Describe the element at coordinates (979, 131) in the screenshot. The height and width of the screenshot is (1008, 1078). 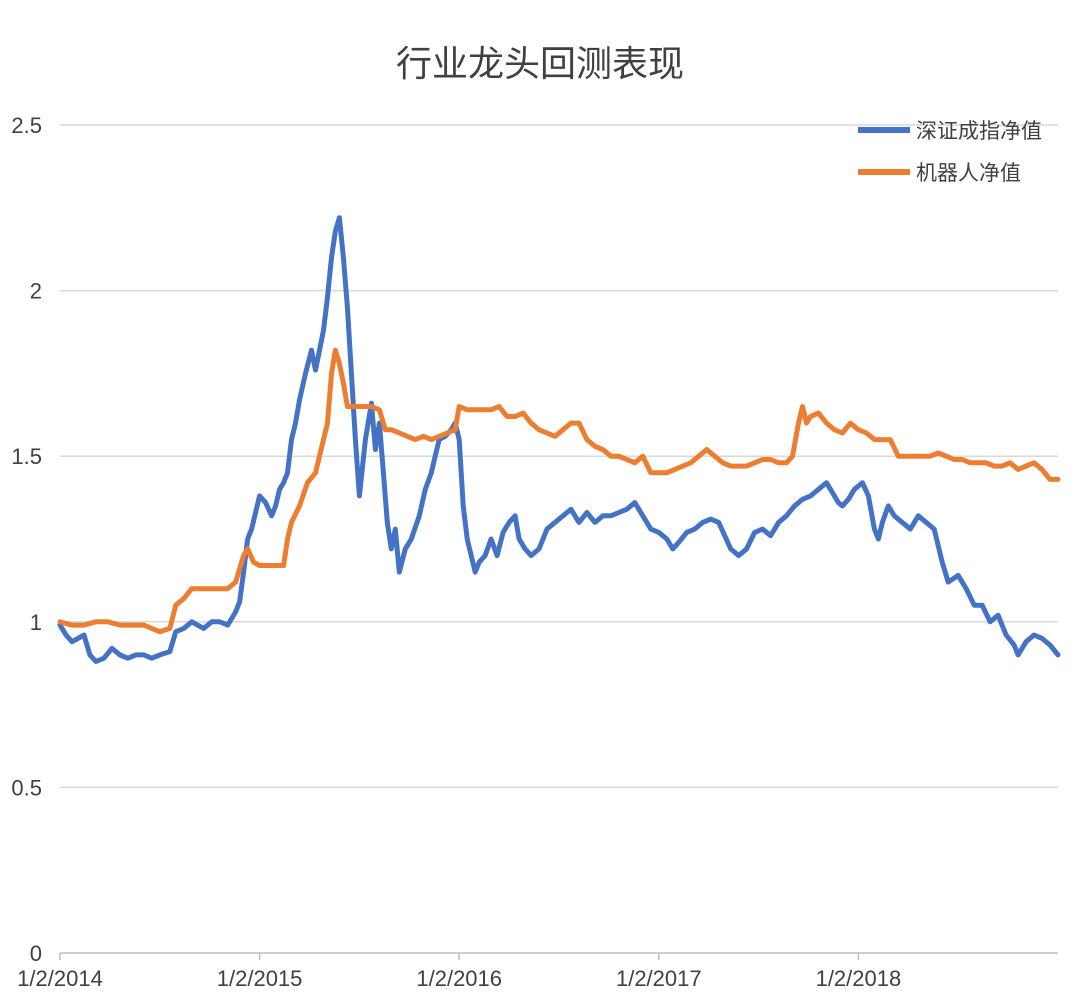
I see `legend-label: 深证成指净值` at that location.